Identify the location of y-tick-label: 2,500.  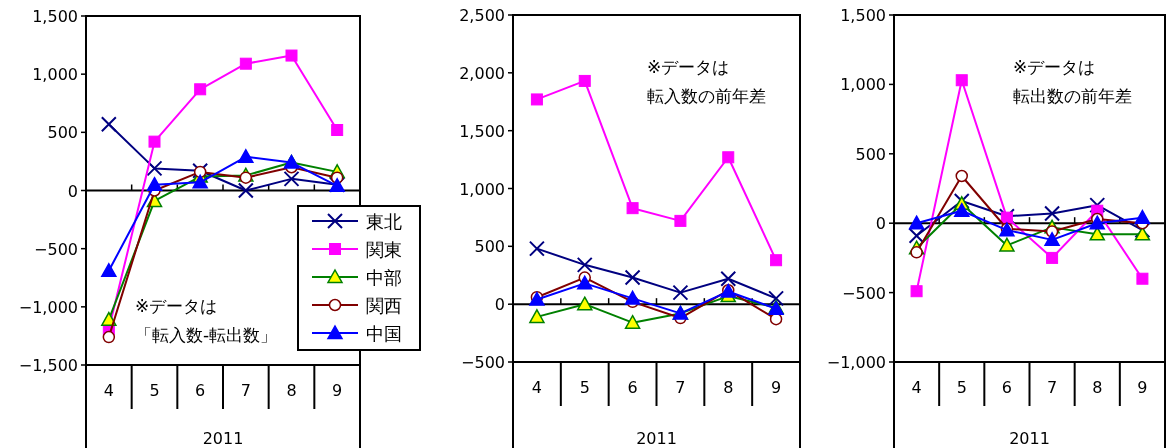
(482, 15).